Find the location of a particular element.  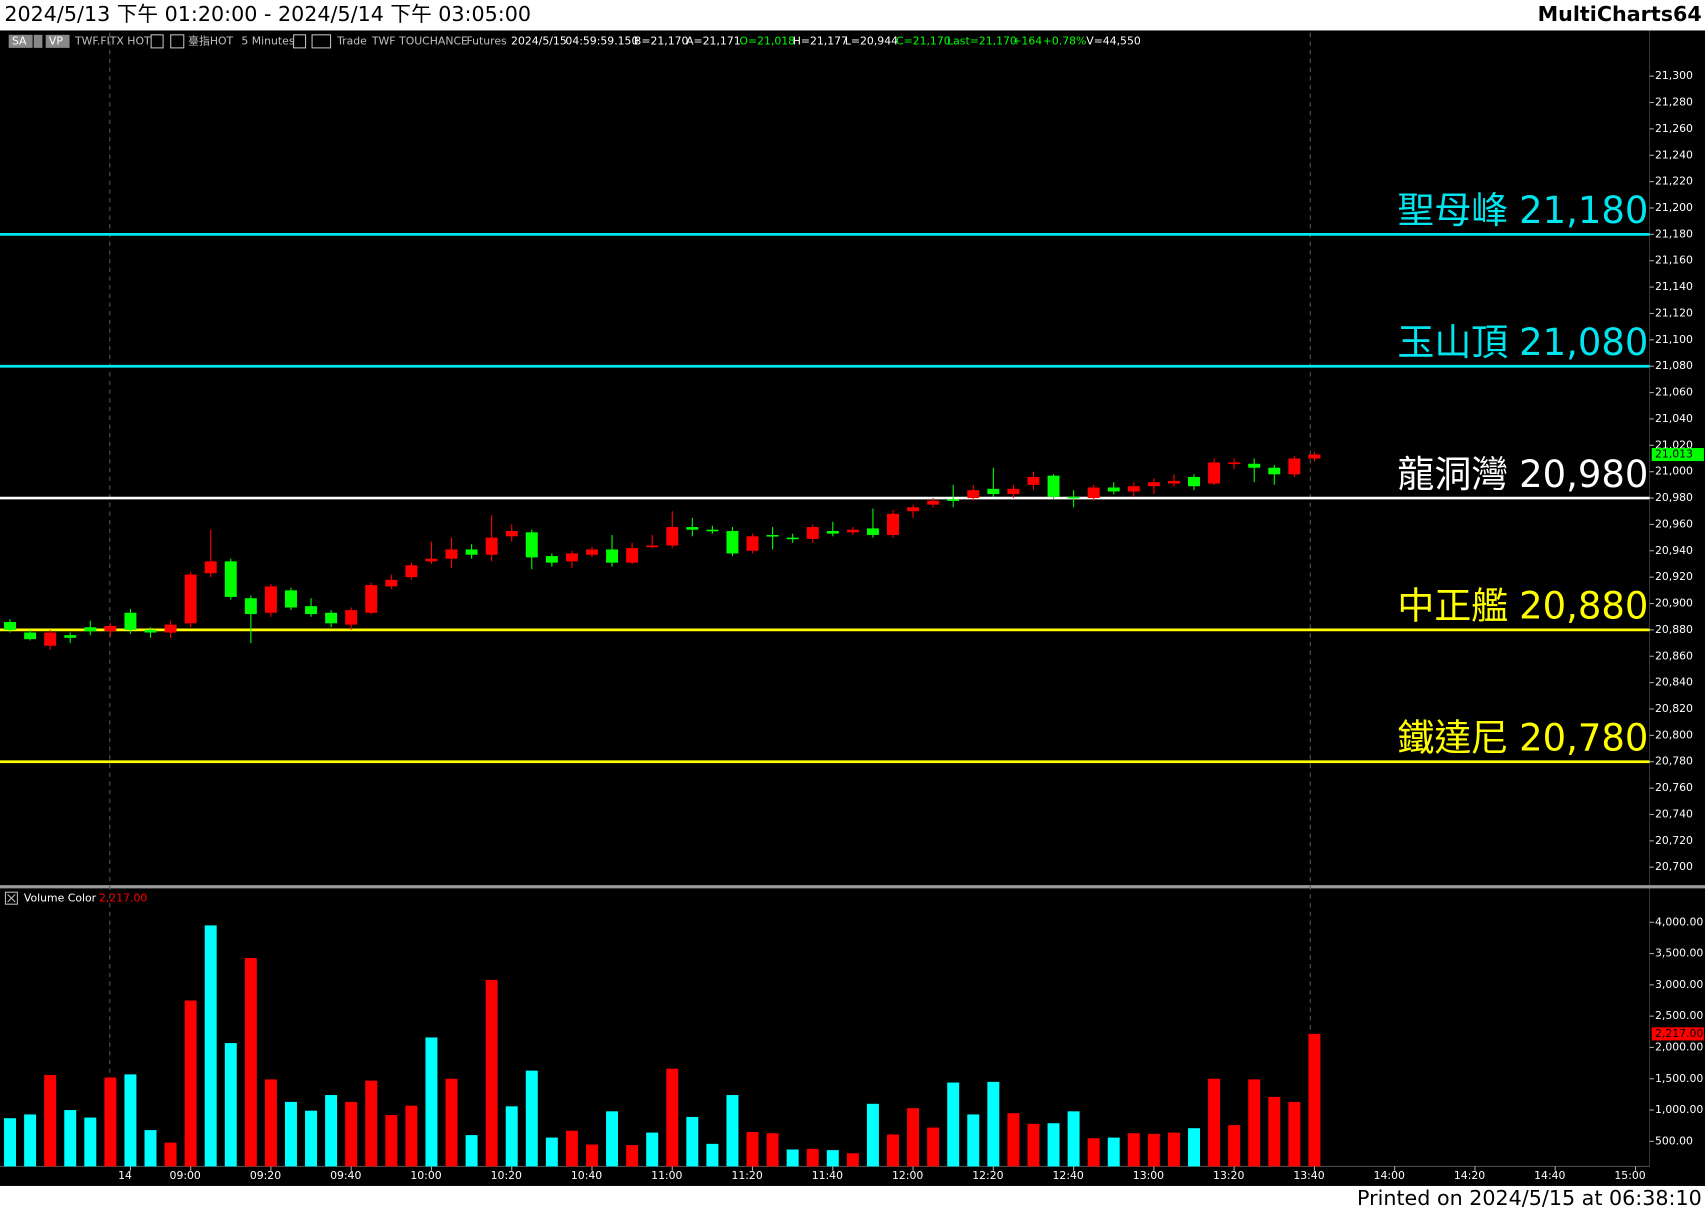

x-tick-label: 12:00 is located at coordinates (907, 1175).